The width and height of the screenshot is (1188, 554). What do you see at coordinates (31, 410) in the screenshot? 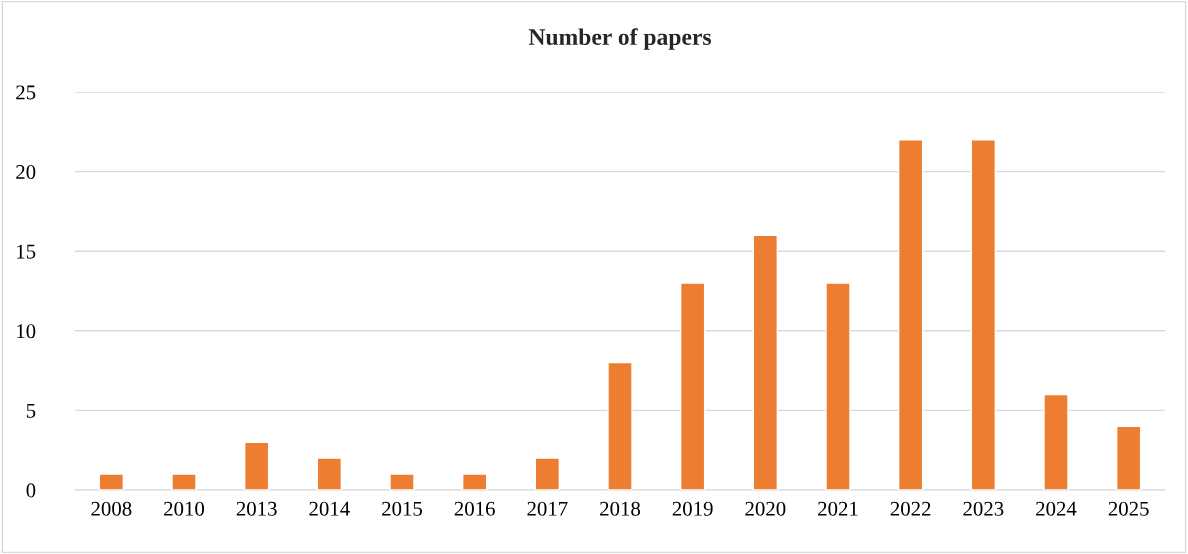
I see `y-tick-label: 5` at bounding box center [31, 410].